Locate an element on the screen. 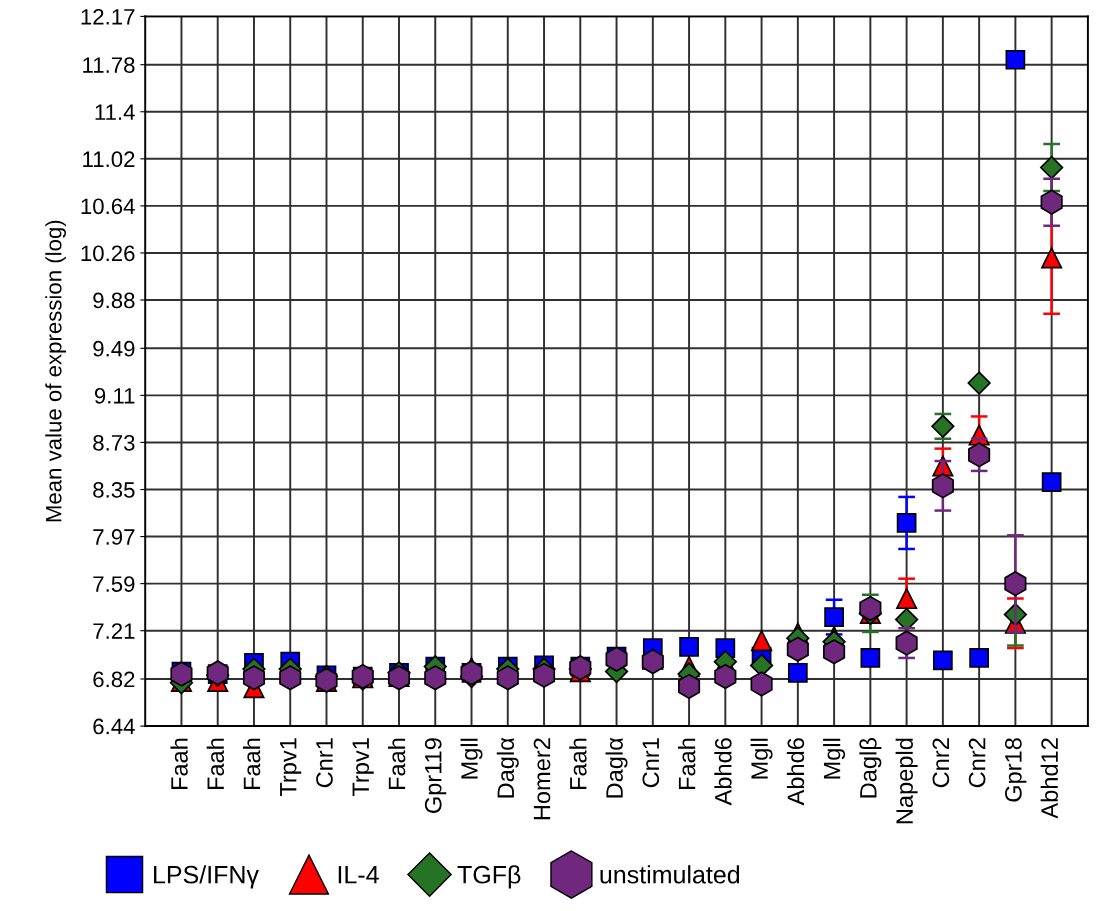 This screenshot has width=1100, height=911. y-tick-label: 10.26 is located at coordinates (108, 253).